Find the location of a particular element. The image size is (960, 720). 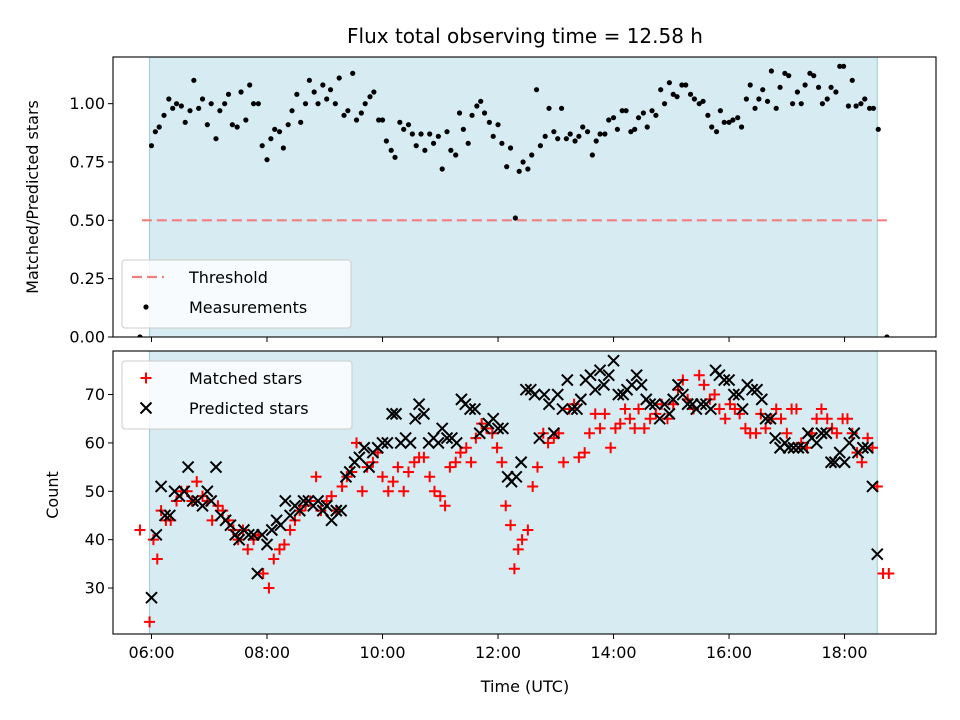

y-tick-label: 0.75 is located at coordinates (87, 162).